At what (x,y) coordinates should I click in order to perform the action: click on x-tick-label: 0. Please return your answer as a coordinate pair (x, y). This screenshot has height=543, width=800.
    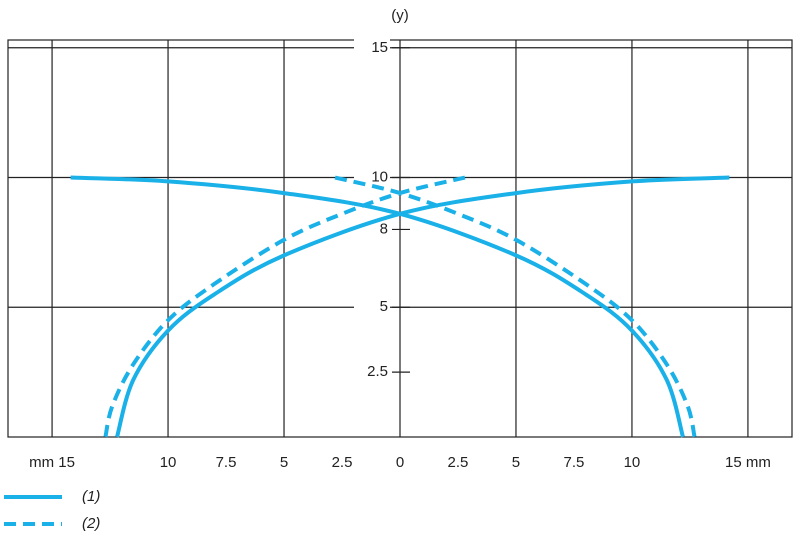
    Looking at the image, I should click on (400, 462).